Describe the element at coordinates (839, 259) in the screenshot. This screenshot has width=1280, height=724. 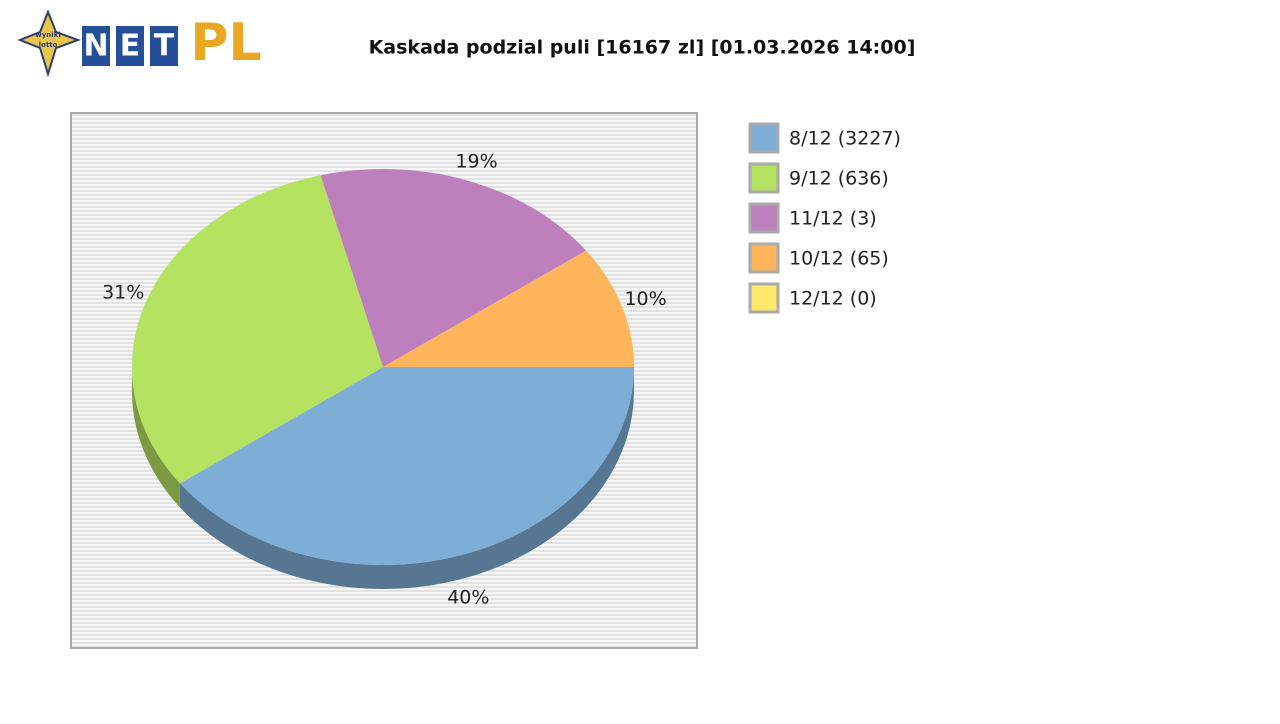
I see `legend-label: 10/12 (65)` at that location.